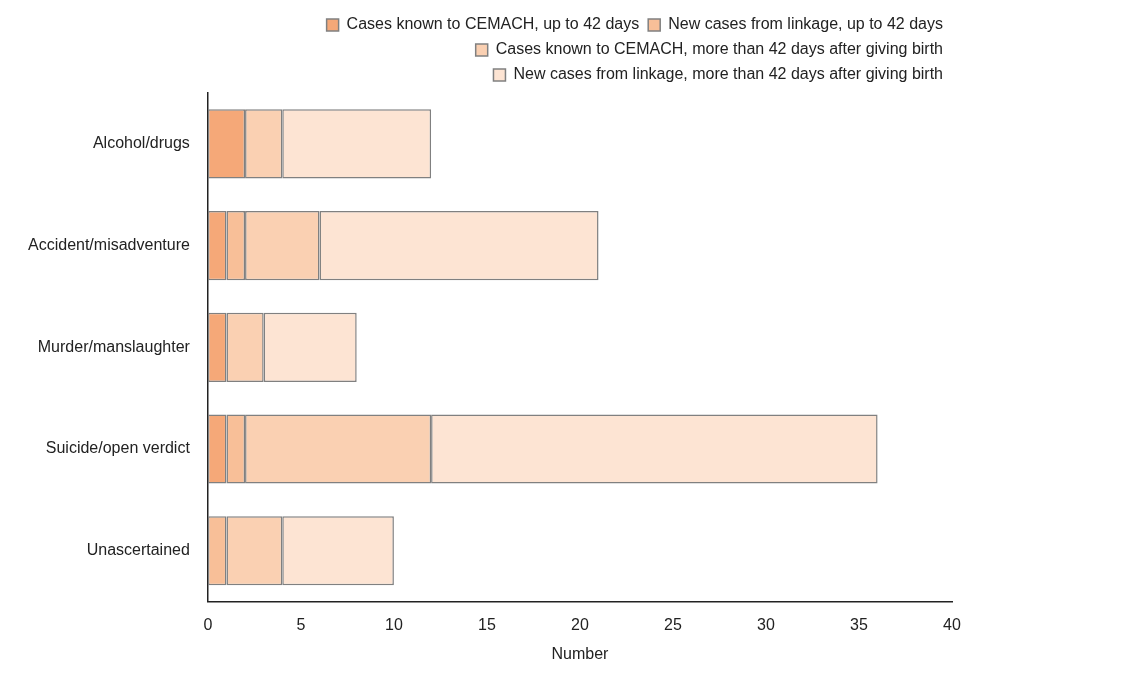  Describe the element at coordinates (580, 624) in the screenshot. I see `x-tick-label: 20` at that location.